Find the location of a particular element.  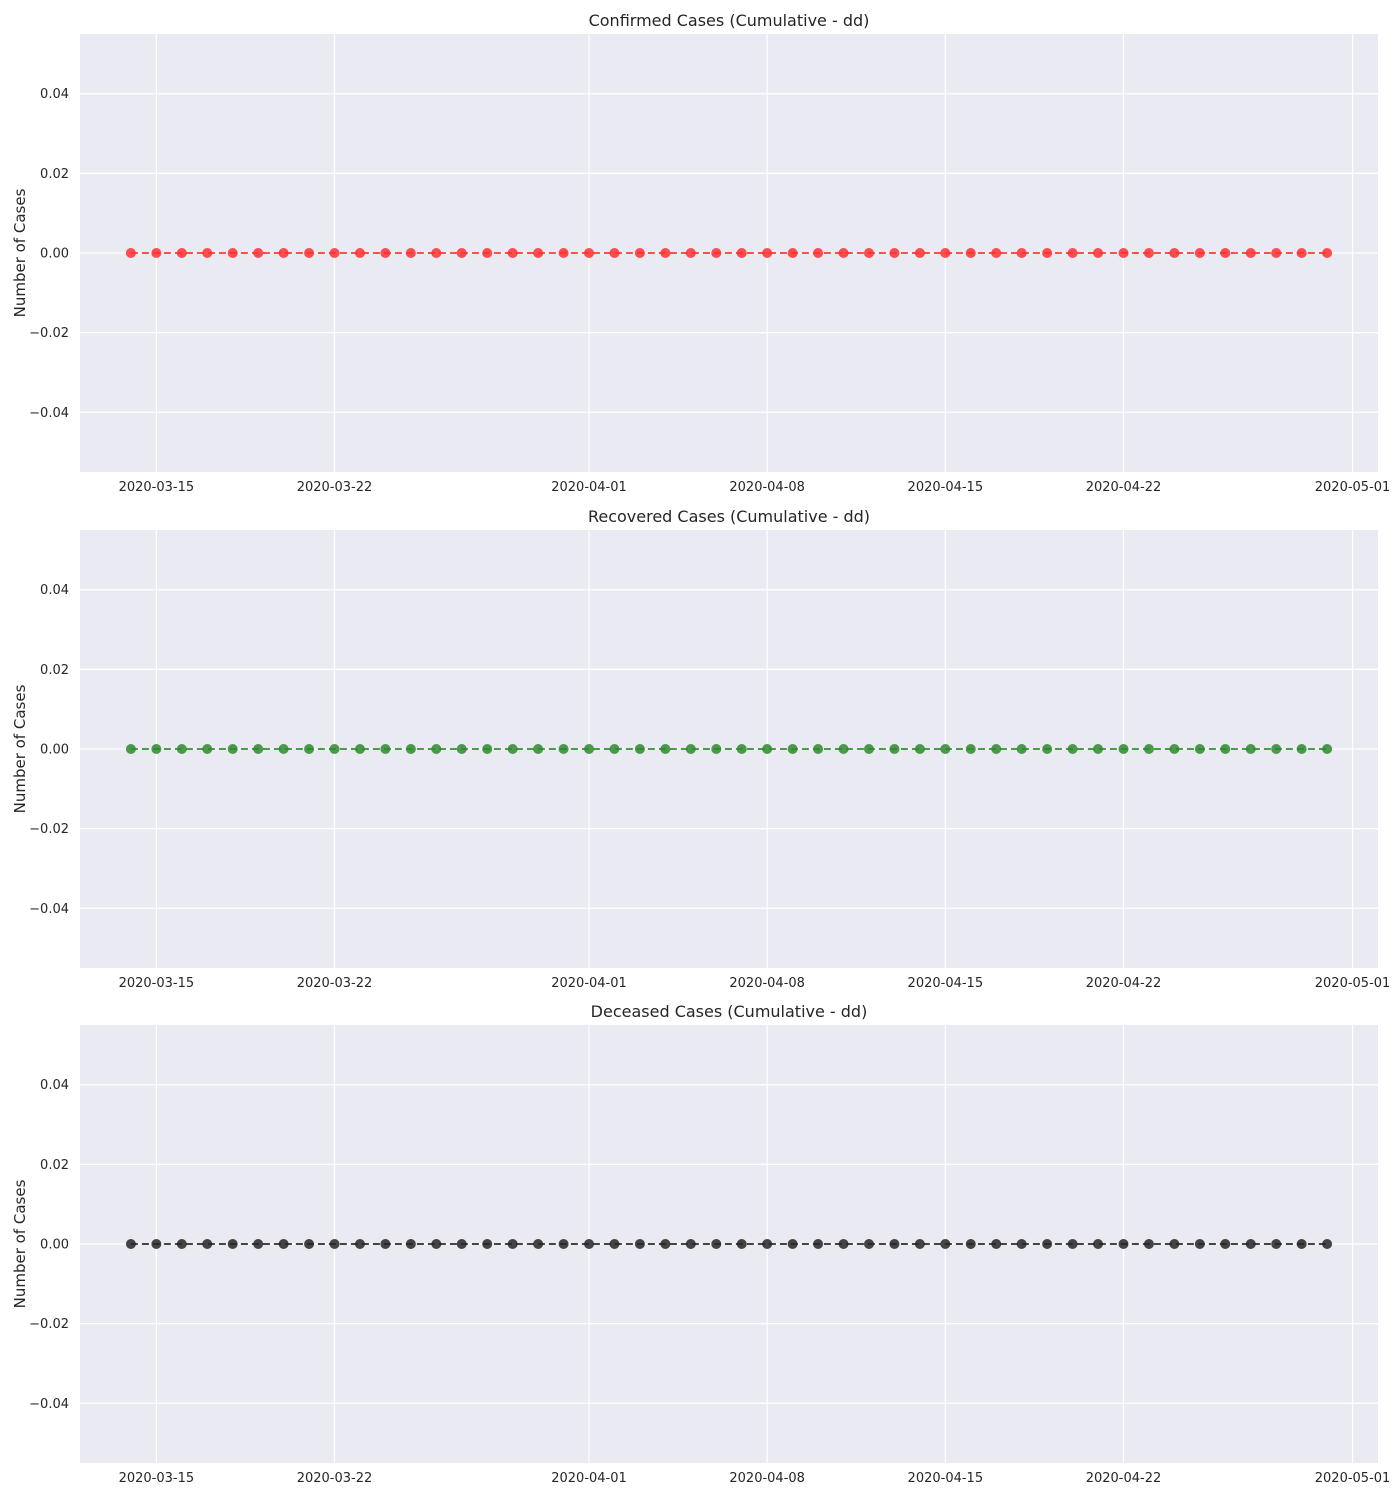

y-axis-label: Number of Cases is located at coordinates (20, 748).